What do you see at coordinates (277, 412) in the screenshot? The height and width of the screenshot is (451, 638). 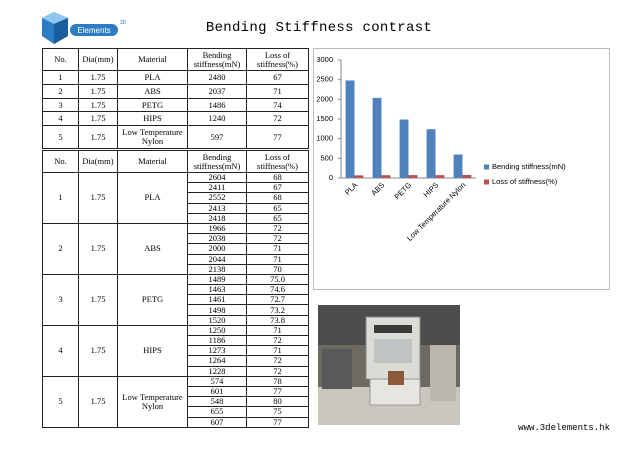 I see `table-cell: 75` at bounding box center [277, 412].